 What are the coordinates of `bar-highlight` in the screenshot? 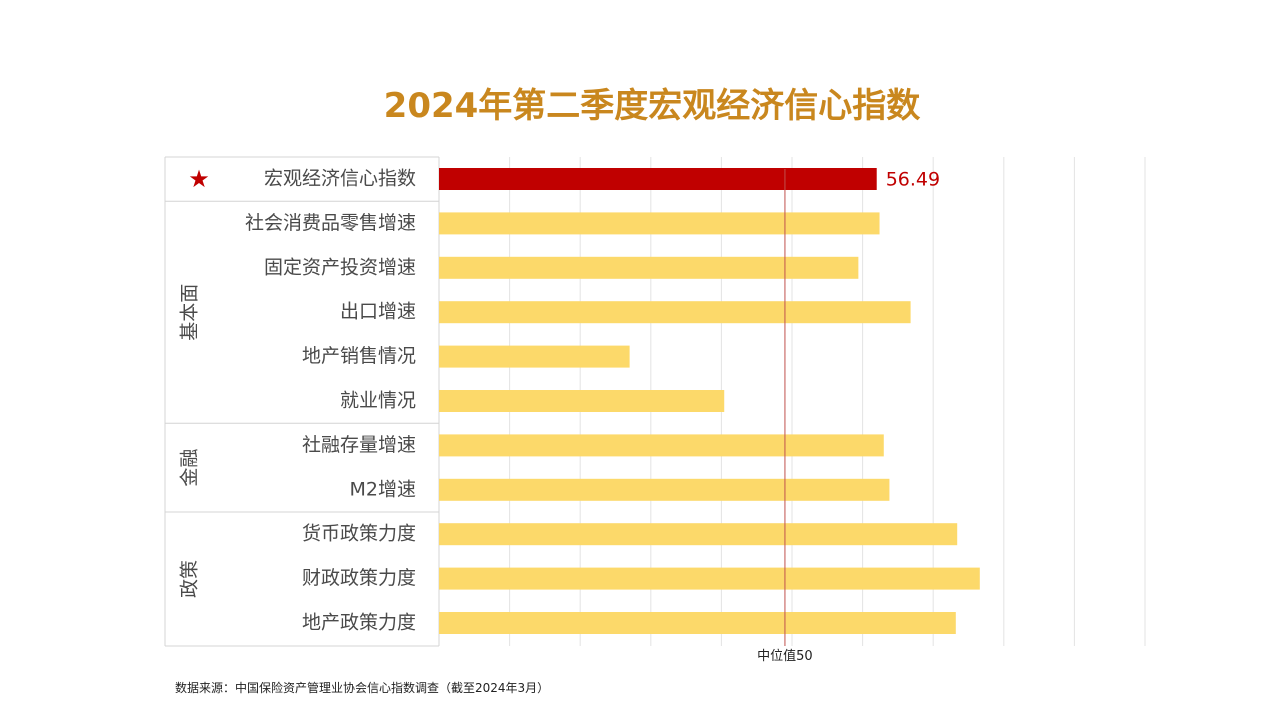 It's located at (658, 179).